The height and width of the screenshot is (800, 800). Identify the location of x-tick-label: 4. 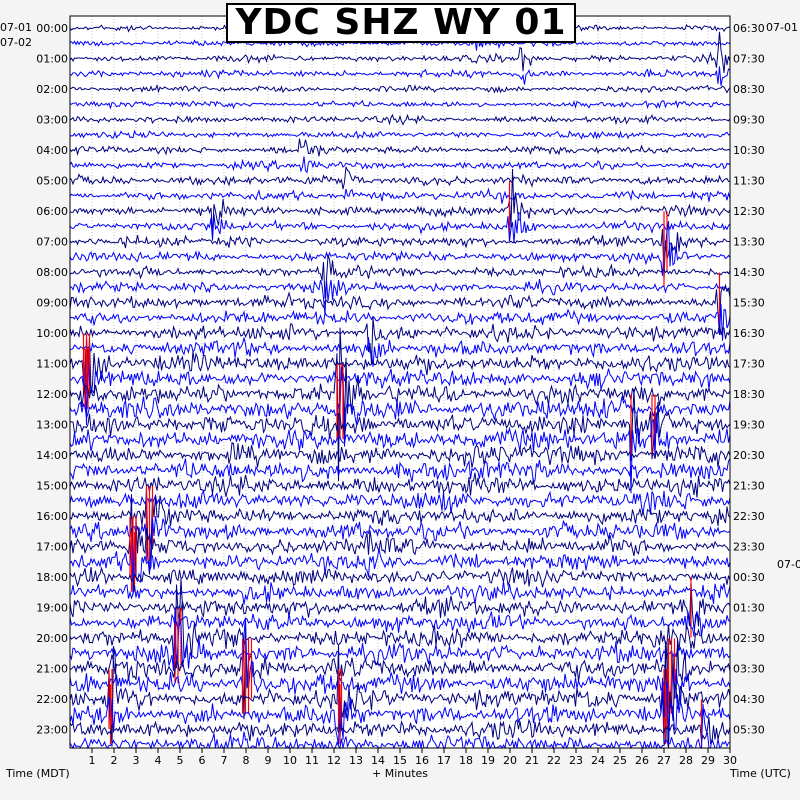
(158, 760).